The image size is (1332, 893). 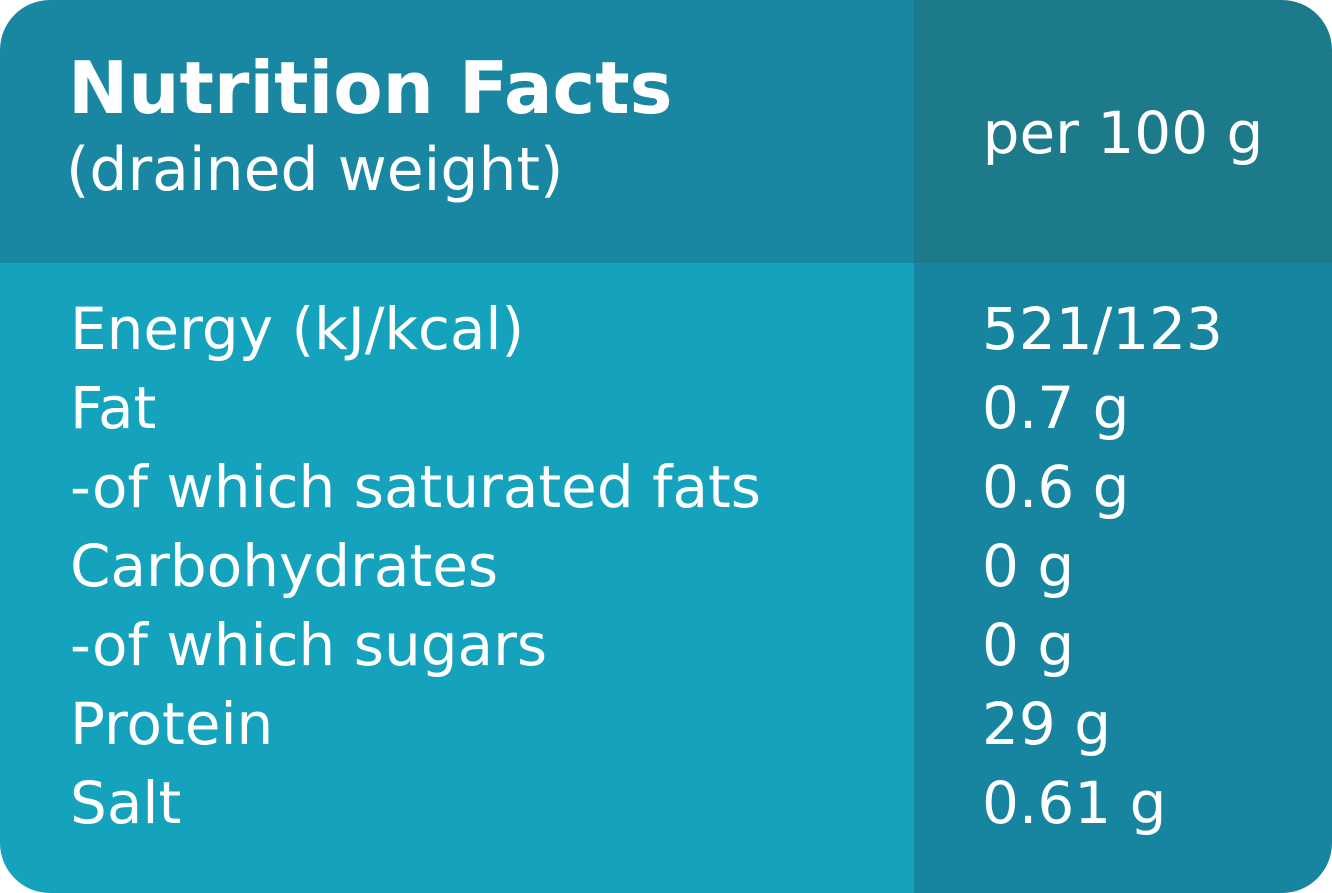 What do you see at coordinates (1056, 408) in the screenshot?
I see `nutrient-value: 0.7 g` at bounding box center [1056, 408].